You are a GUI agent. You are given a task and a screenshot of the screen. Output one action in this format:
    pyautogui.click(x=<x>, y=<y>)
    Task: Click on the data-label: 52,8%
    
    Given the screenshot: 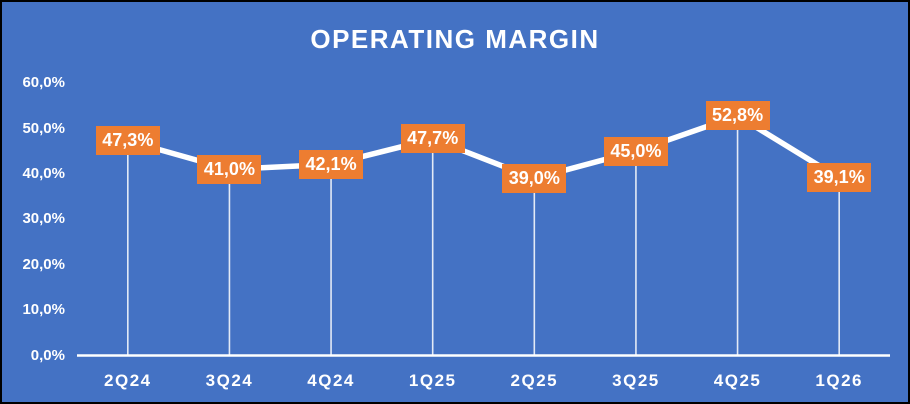 What is the action you would take?
    pyautogui.click(x=737, y=116)
    